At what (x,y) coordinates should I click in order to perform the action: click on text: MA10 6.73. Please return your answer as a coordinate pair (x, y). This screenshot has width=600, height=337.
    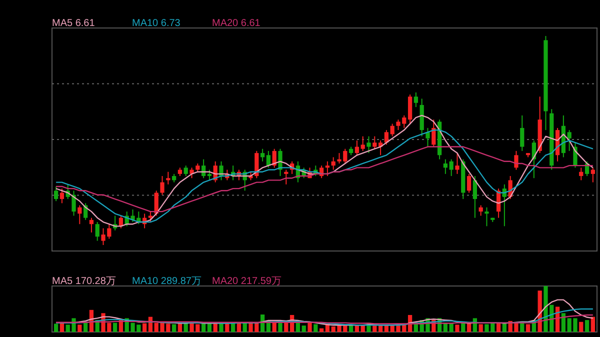
    Looking at the image, I should click on (156, 23).